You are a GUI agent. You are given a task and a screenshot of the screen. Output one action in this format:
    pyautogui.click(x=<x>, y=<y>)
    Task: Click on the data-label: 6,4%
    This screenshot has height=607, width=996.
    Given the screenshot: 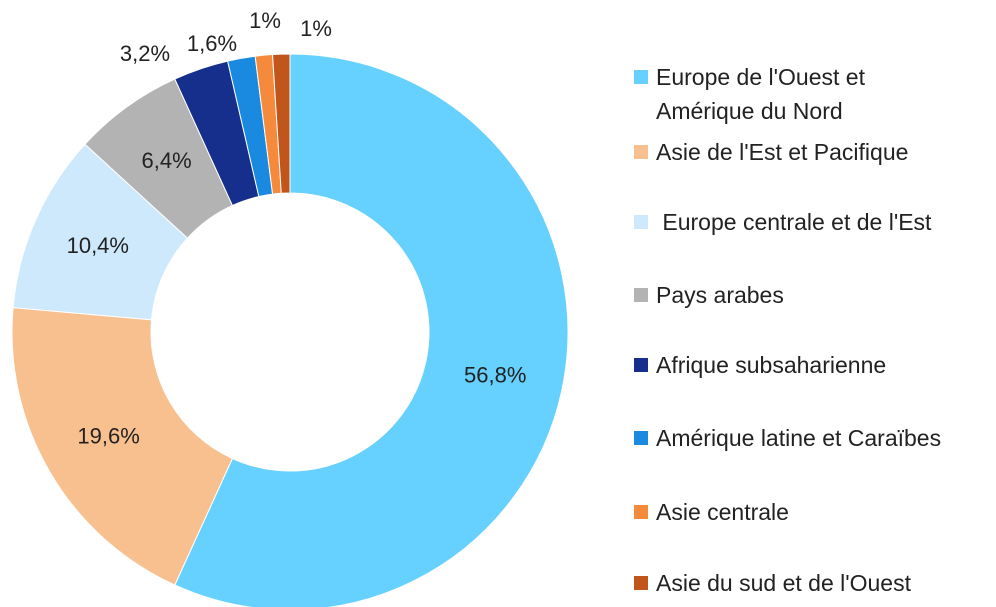 What is the action you would take?
    pyautogui.click(x=166, y=160)
    